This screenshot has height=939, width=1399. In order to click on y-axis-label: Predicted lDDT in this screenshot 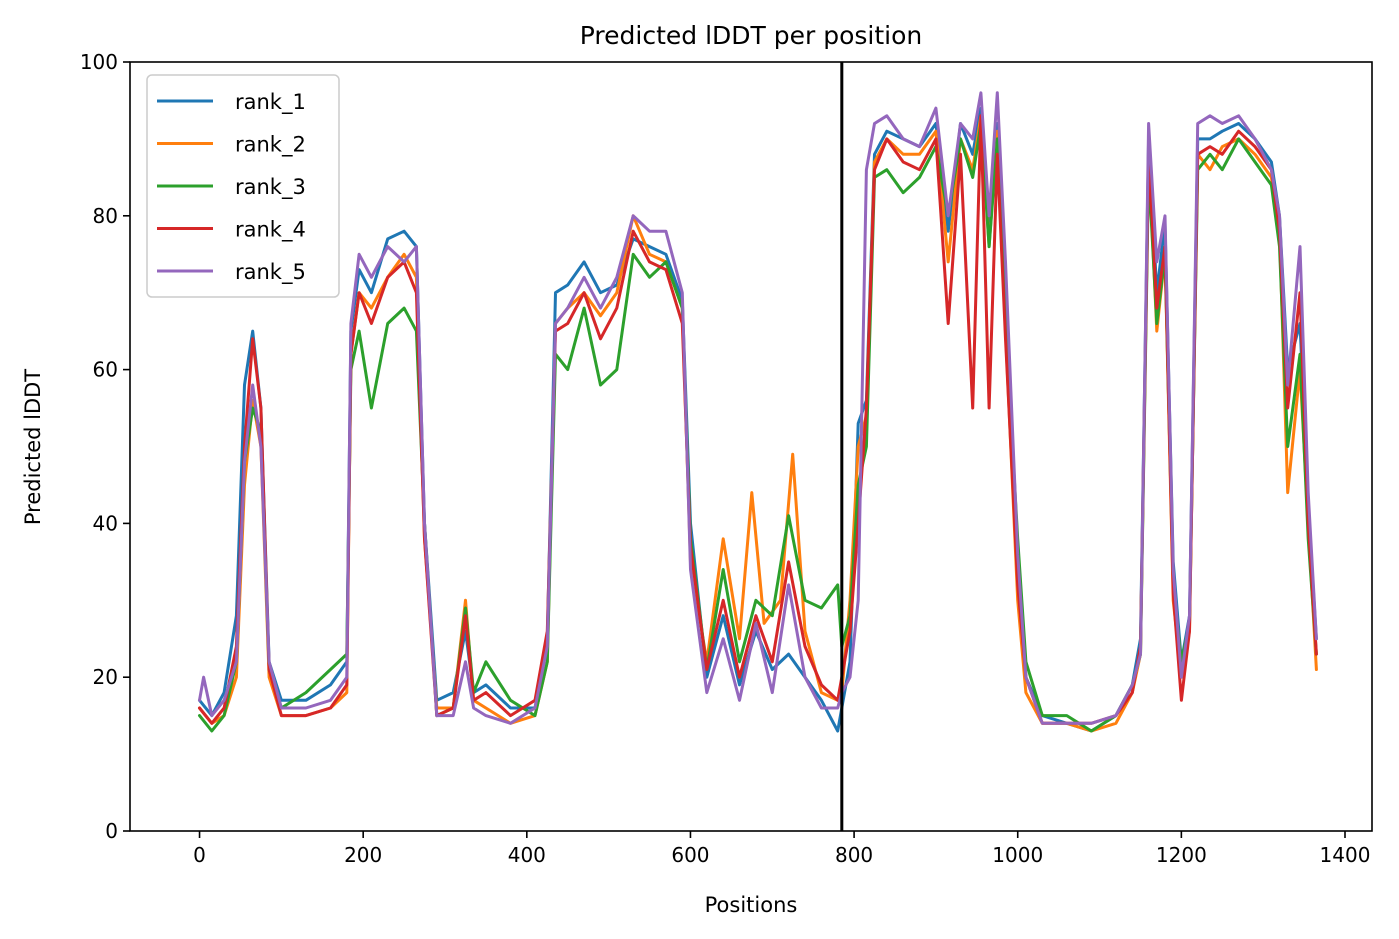, I will do `click(33, 447)`.